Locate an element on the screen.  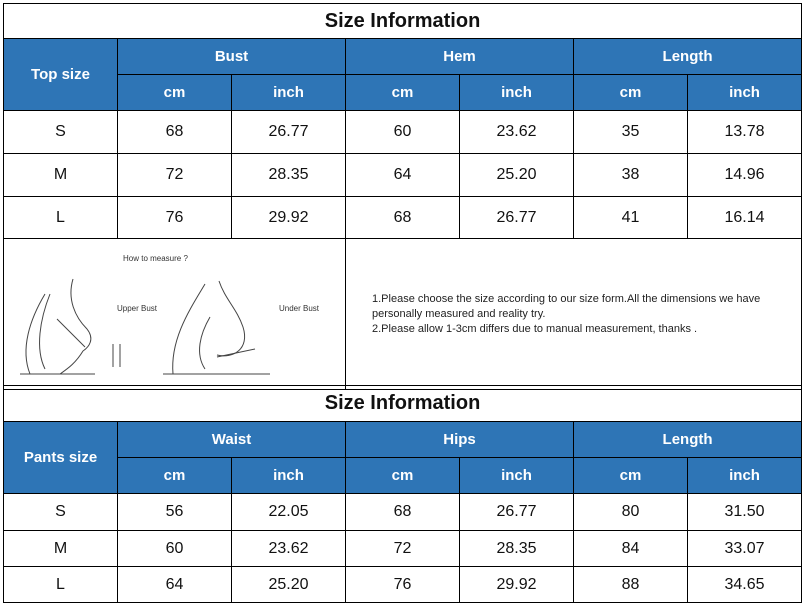
table-row: M 60 23.62 72 28.35 84 33.07 is located at coordinates (403, 548).